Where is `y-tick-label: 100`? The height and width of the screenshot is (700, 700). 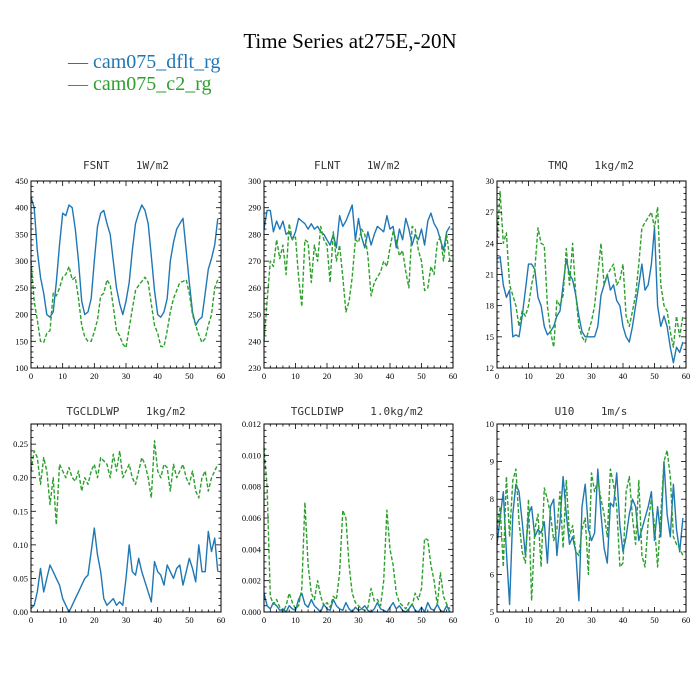 y-tick-label: 100 is located at coordinates (21, 368).